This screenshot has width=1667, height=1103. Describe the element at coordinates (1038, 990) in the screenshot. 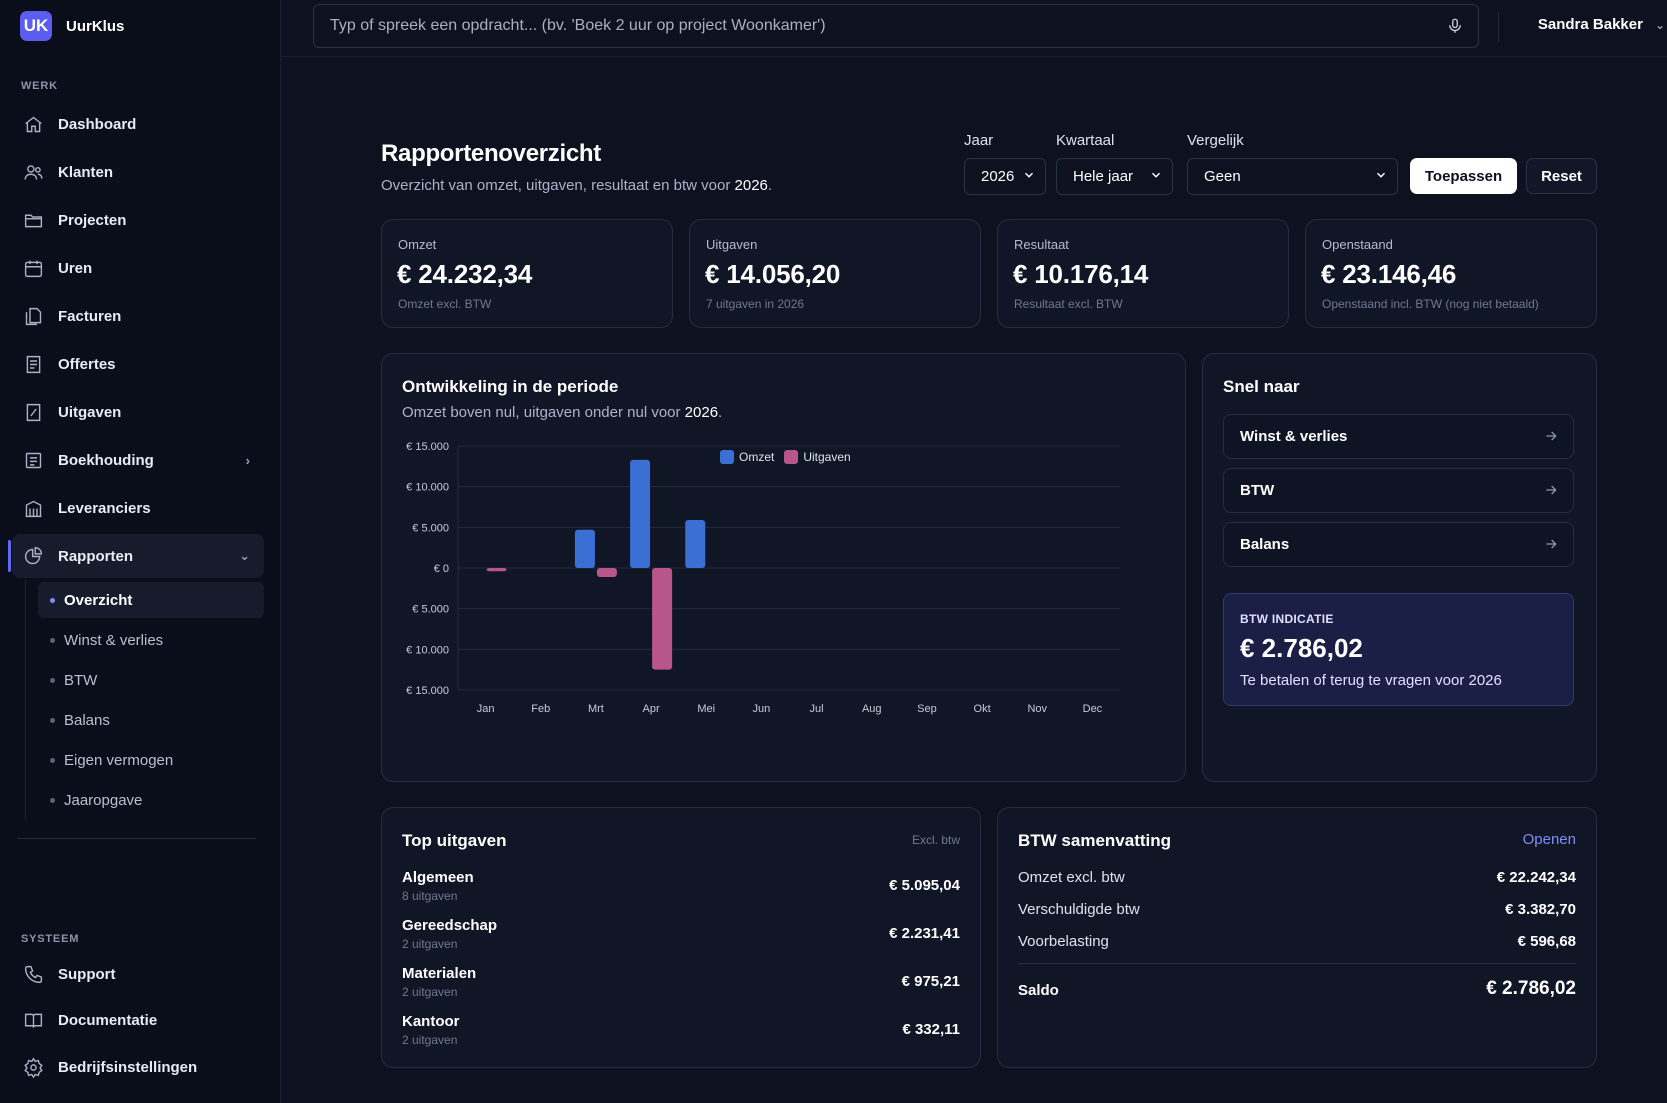

I see `saldo-label: Saldo` at that location.